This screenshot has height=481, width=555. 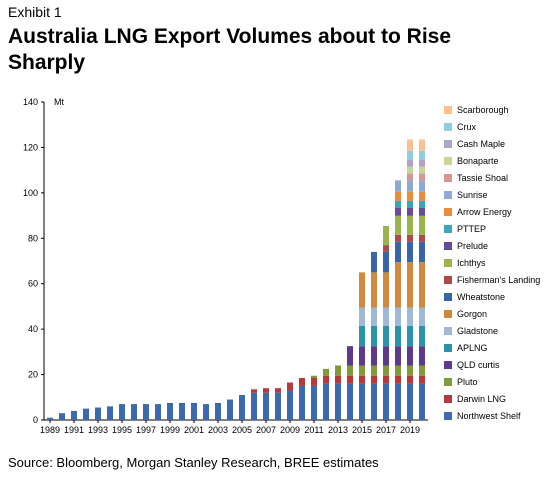 I want to click on x-tick-label: 2019, so click(x=410, y=430).